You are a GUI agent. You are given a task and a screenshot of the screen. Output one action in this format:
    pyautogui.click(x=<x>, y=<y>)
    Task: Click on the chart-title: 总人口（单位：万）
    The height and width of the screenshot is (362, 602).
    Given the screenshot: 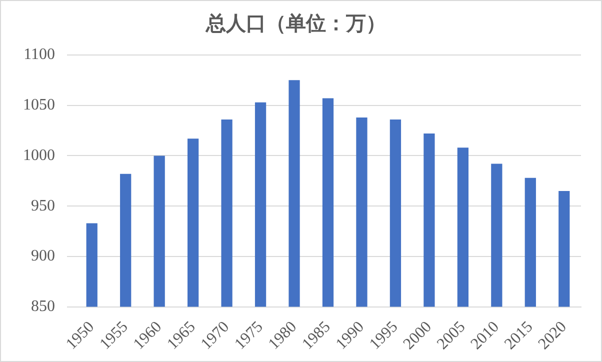 What is the action you would take?
    pyautogui.click(x=295, y=24)
    